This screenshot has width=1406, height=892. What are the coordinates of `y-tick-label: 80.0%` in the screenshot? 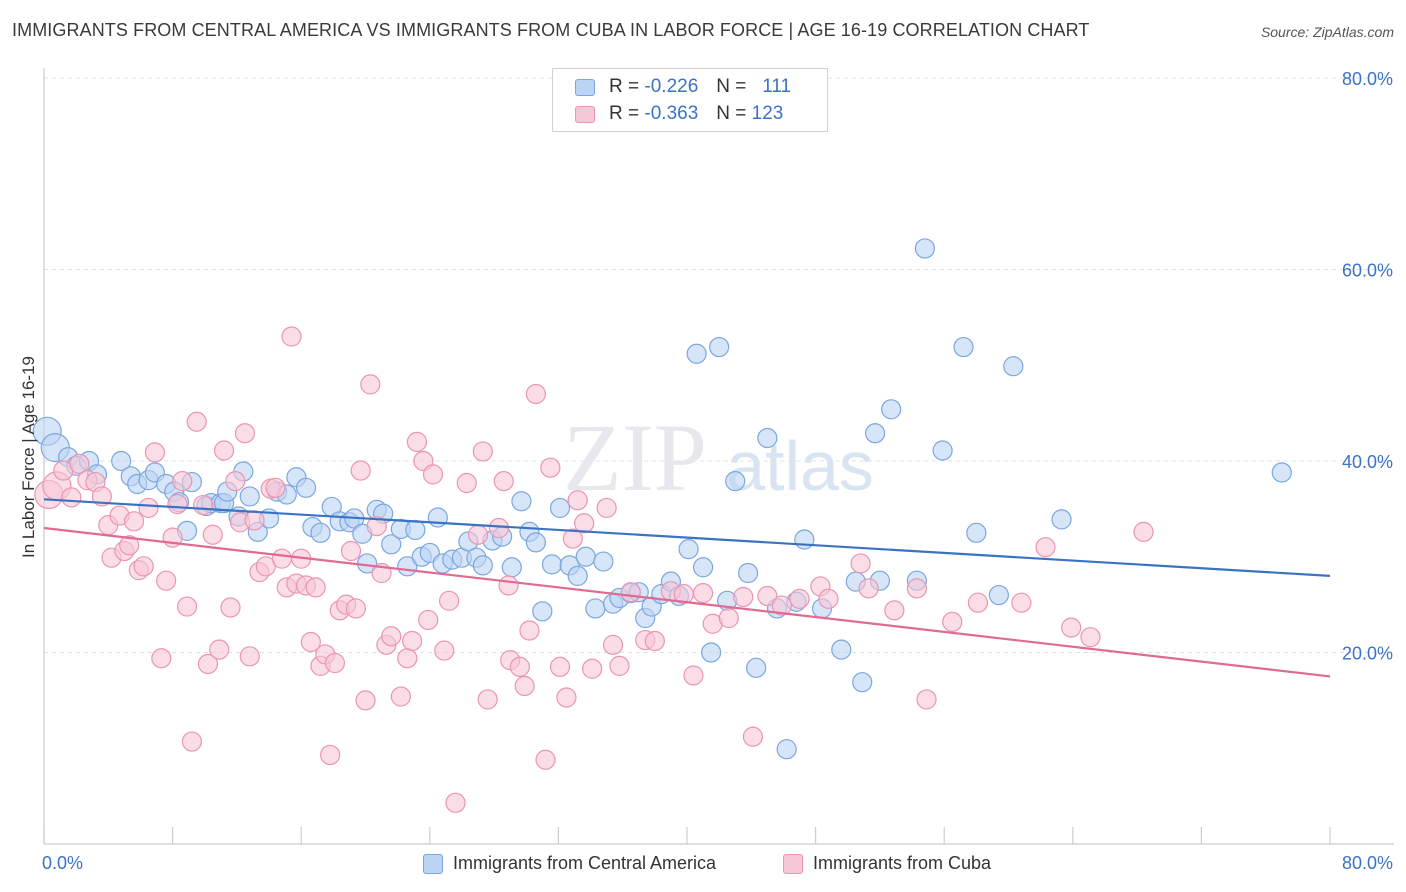 It's located at (1367, 79).